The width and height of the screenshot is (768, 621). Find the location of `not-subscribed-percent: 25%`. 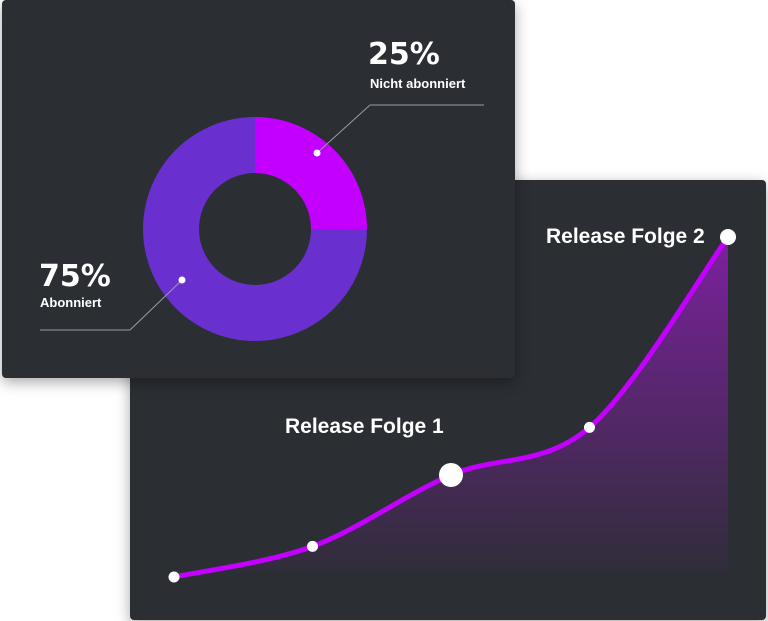

not-subscribed-percent: 25% is located at coordinates (404, 54).